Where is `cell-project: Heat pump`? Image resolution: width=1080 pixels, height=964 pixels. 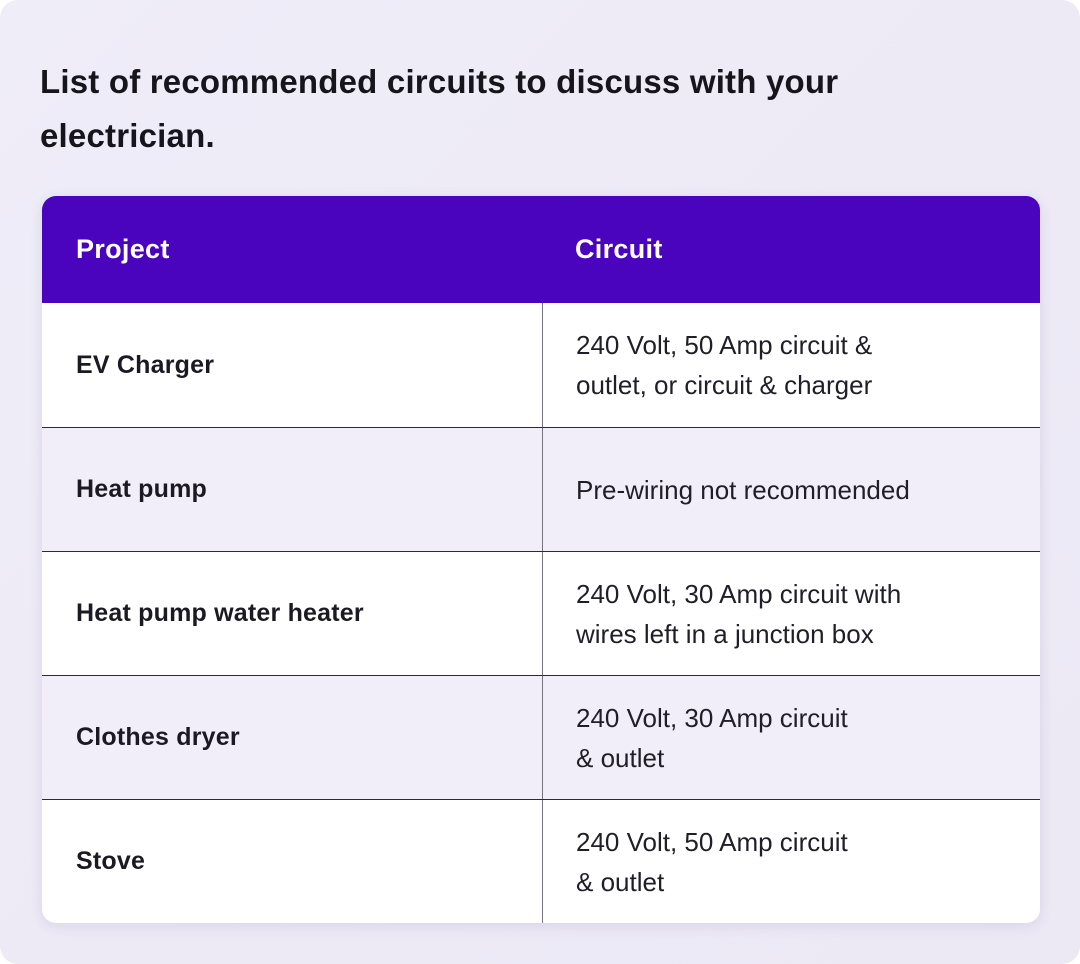 cell-project: Heat pump is located at coordinates (292, 489).